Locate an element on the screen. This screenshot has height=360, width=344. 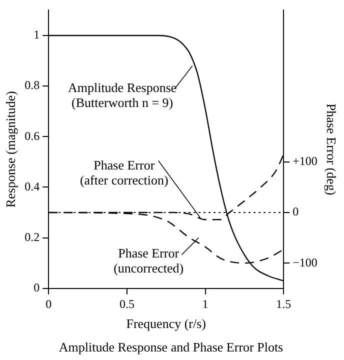
y2-tick-label: 0 is located at coordinates (295, 211).